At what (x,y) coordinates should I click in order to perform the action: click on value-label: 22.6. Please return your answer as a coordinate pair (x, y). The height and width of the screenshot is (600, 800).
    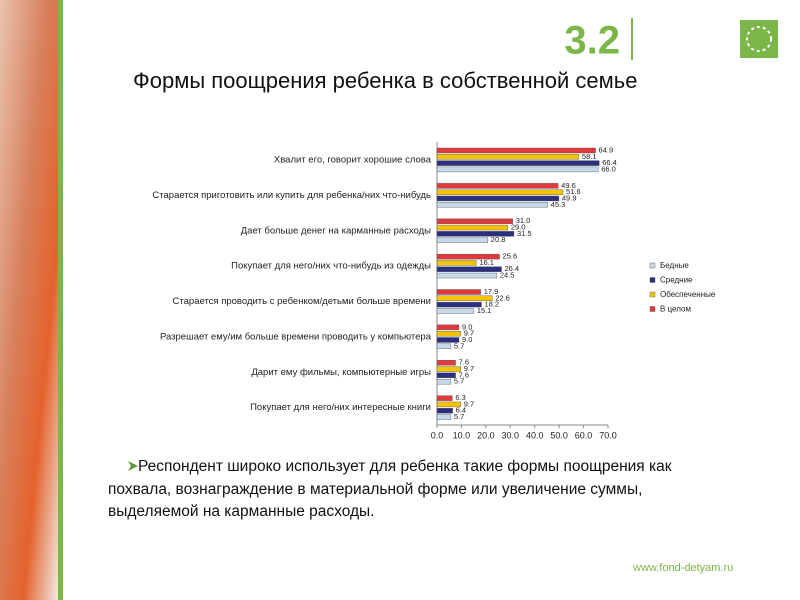
    Looking at the image, I should click on (502, 297).